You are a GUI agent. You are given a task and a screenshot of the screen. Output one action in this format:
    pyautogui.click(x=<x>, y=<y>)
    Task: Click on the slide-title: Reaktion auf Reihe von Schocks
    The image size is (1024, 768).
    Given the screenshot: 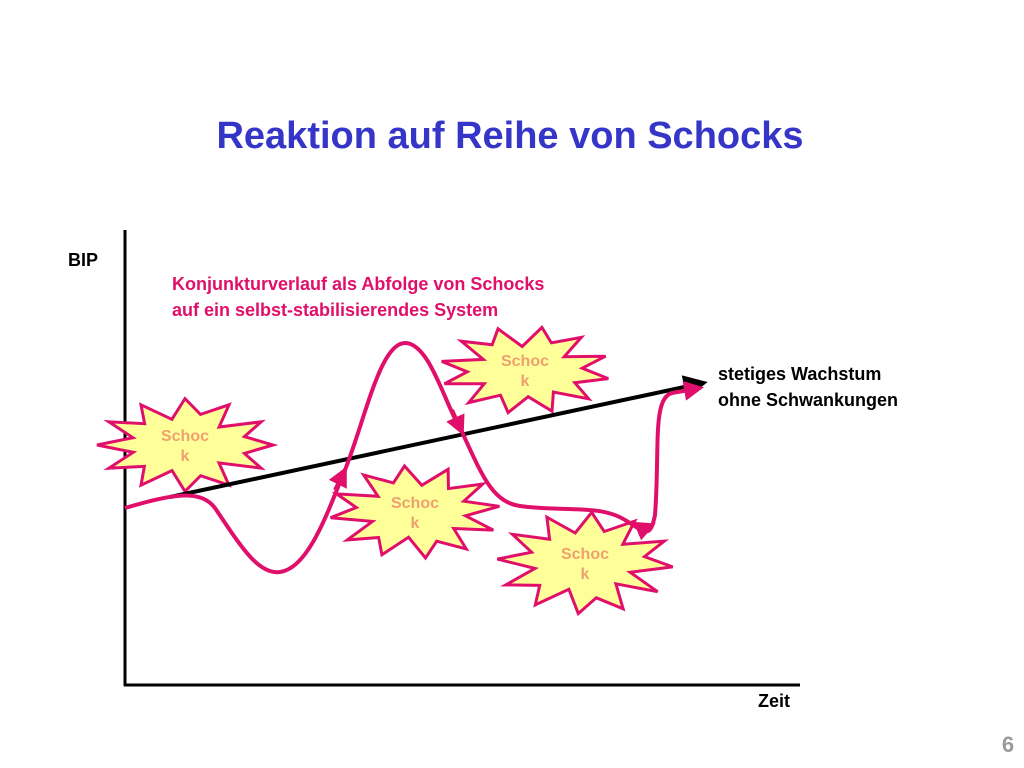 What is the action you would take?
    pyautogui.click(x=509, y=136)
    